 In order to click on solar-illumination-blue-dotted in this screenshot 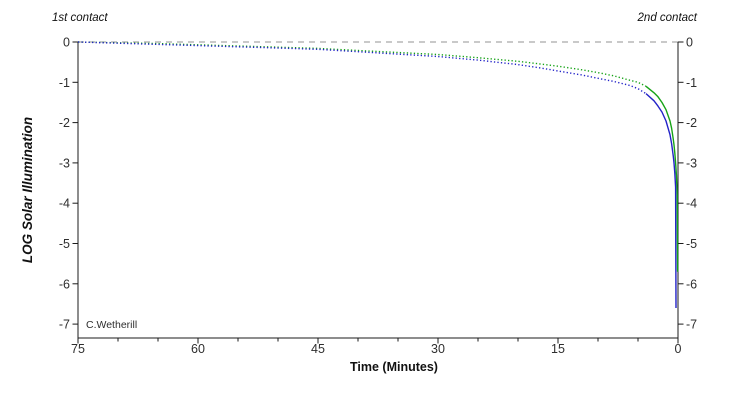, I will do `click(362, 68)`.